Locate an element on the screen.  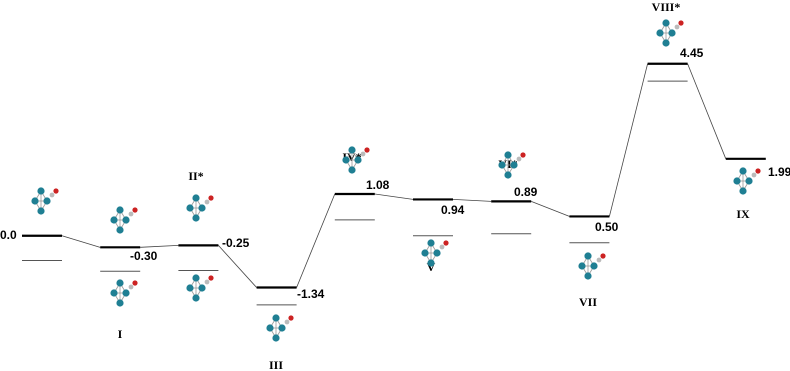
value-label: 0.89 is located at coordinates (526, 192).